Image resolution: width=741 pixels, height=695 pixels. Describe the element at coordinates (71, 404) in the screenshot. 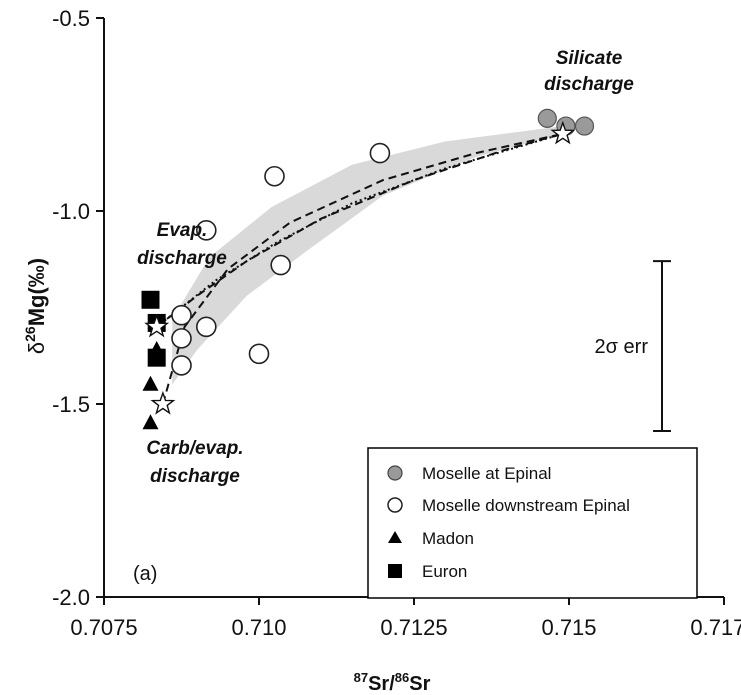

I see `y-tick-label: -1.5` at that location.